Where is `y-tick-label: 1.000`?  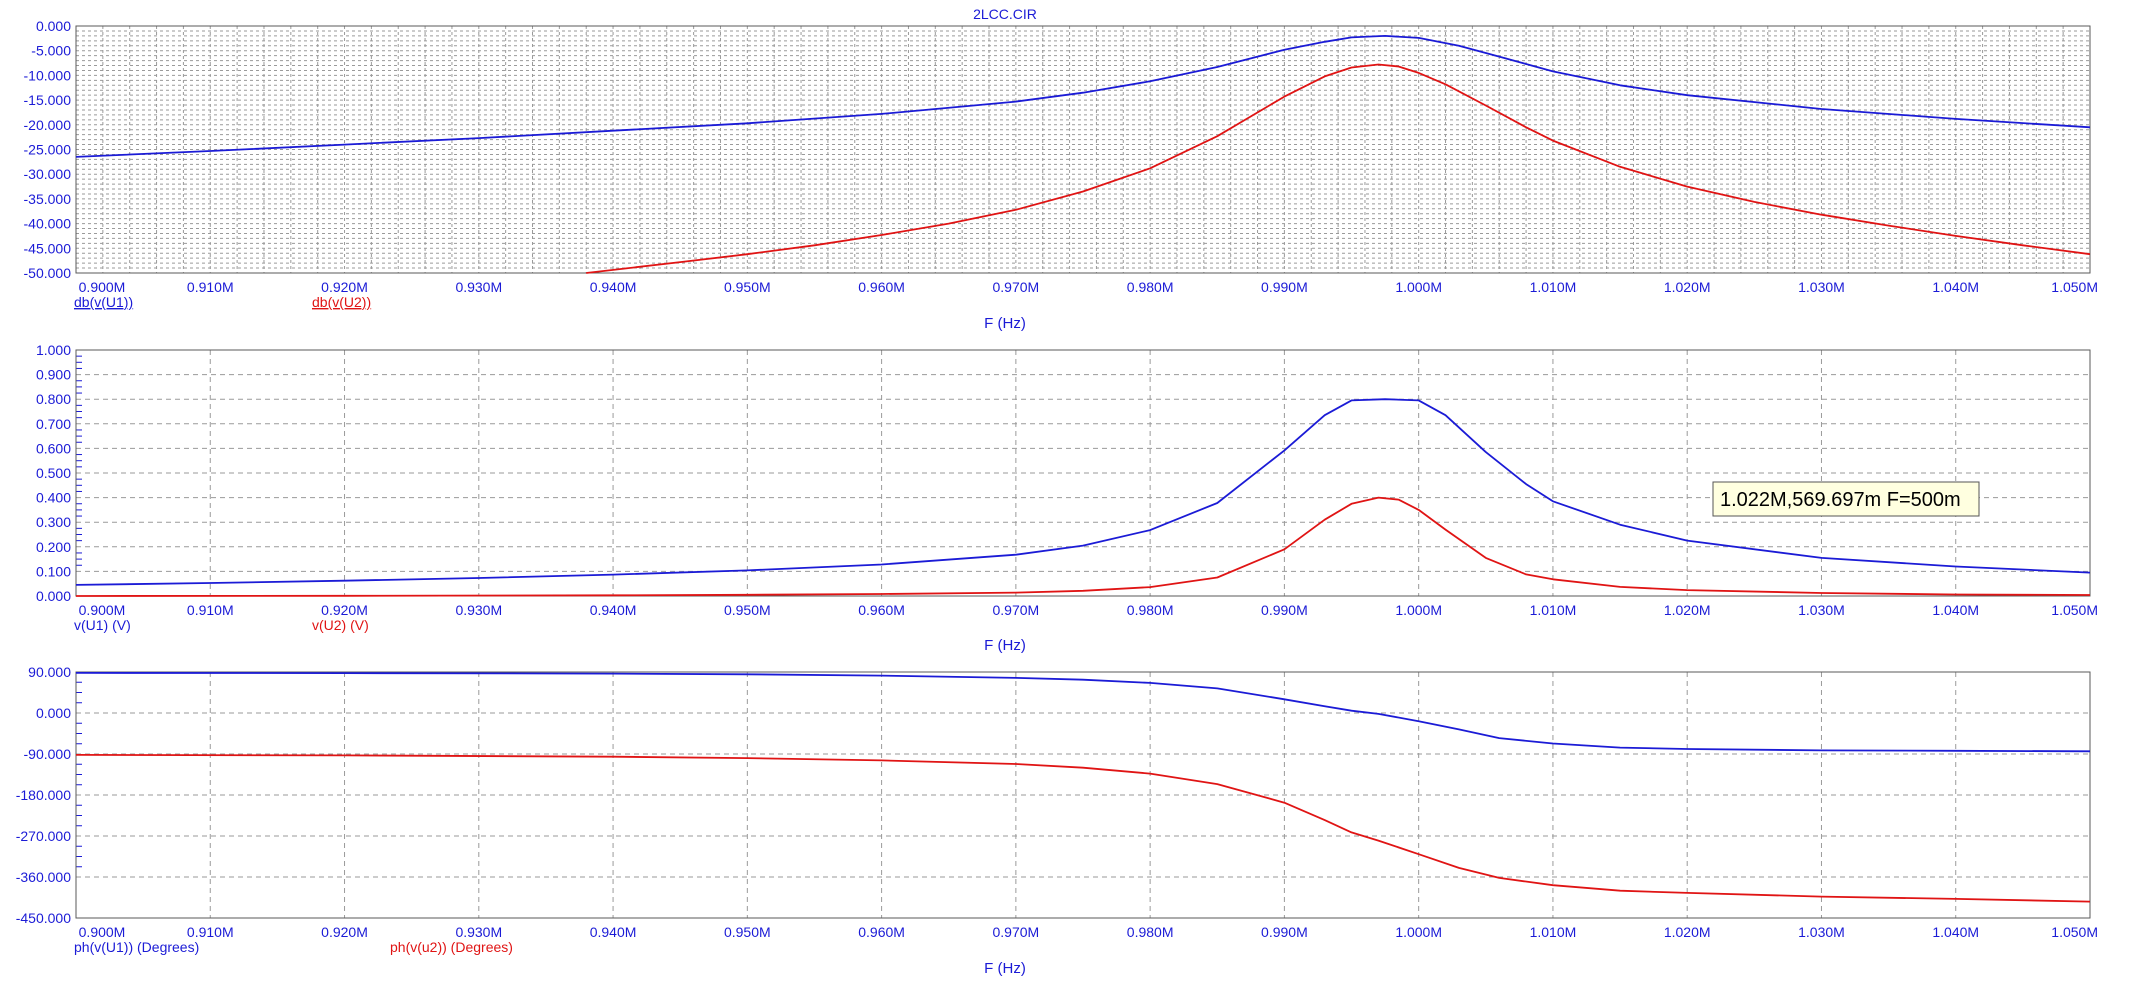
y-tick-label: 1.000 is located at coordinates (53, 350).